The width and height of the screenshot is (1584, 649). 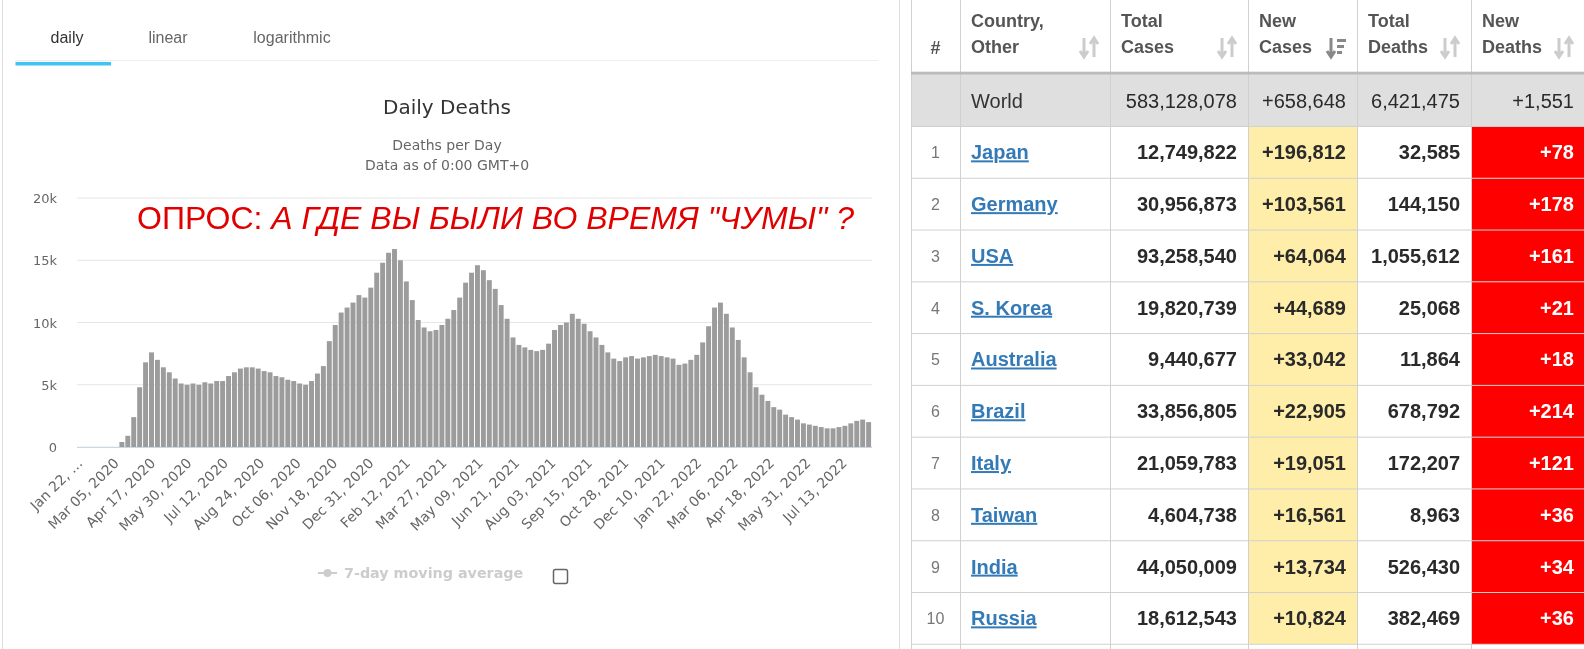 I want to click on data-label: +44,689, so click(x=1309, y=307).